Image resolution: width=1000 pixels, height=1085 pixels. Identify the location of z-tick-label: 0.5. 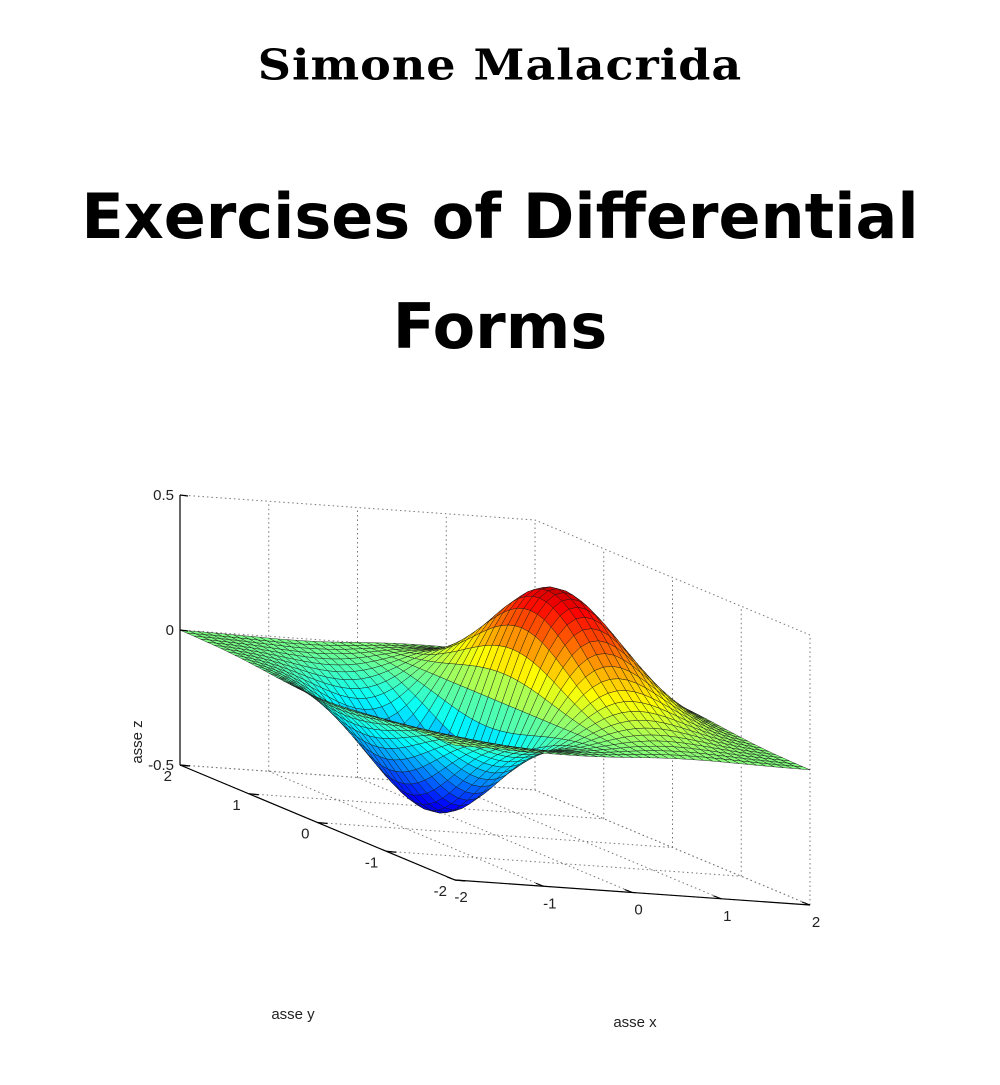
(163, 495).